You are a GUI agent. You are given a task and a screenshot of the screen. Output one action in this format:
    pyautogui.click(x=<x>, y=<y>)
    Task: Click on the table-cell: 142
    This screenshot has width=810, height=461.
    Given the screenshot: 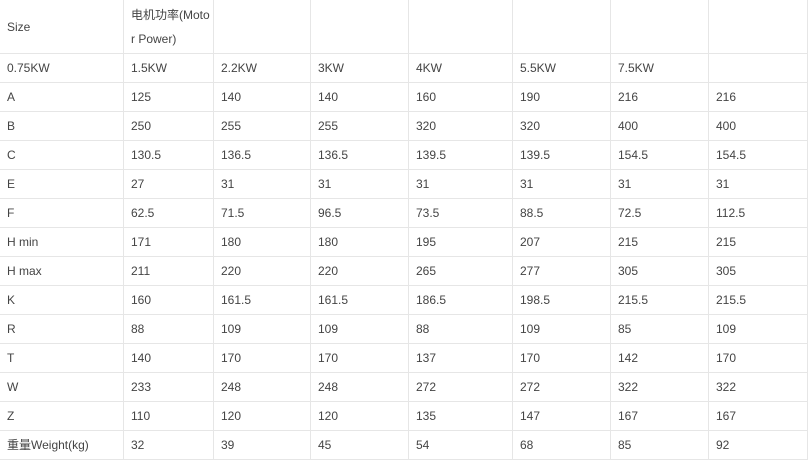 What is the action you would take?
    pyautogui.click(x=659, y=358)
    